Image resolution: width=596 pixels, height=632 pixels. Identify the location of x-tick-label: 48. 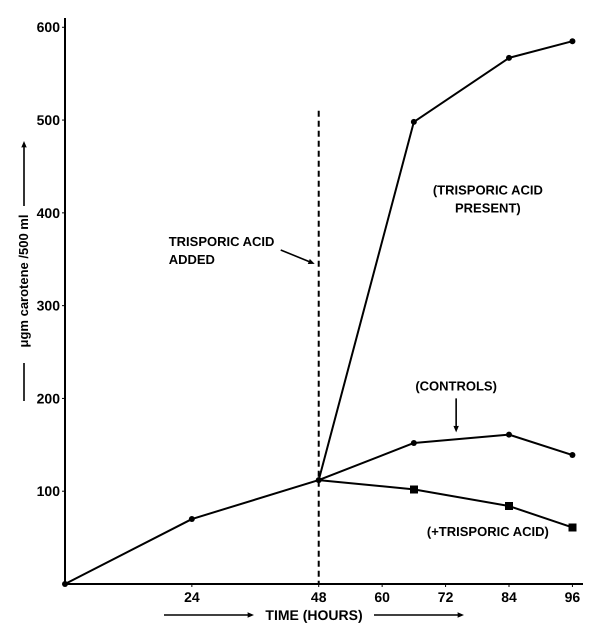
(318, 597).